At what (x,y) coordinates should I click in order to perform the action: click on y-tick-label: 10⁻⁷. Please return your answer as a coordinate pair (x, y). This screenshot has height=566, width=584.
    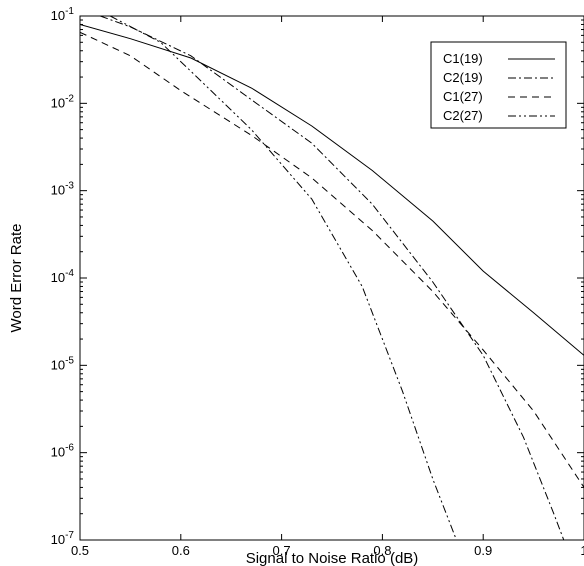
    Looking at the image, I should click on (63, 538).